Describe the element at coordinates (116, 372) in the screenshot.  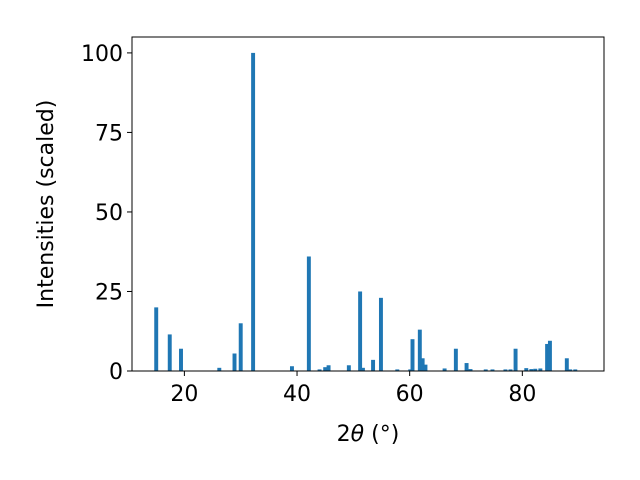
I see `y-tick-label: 0` at that location.